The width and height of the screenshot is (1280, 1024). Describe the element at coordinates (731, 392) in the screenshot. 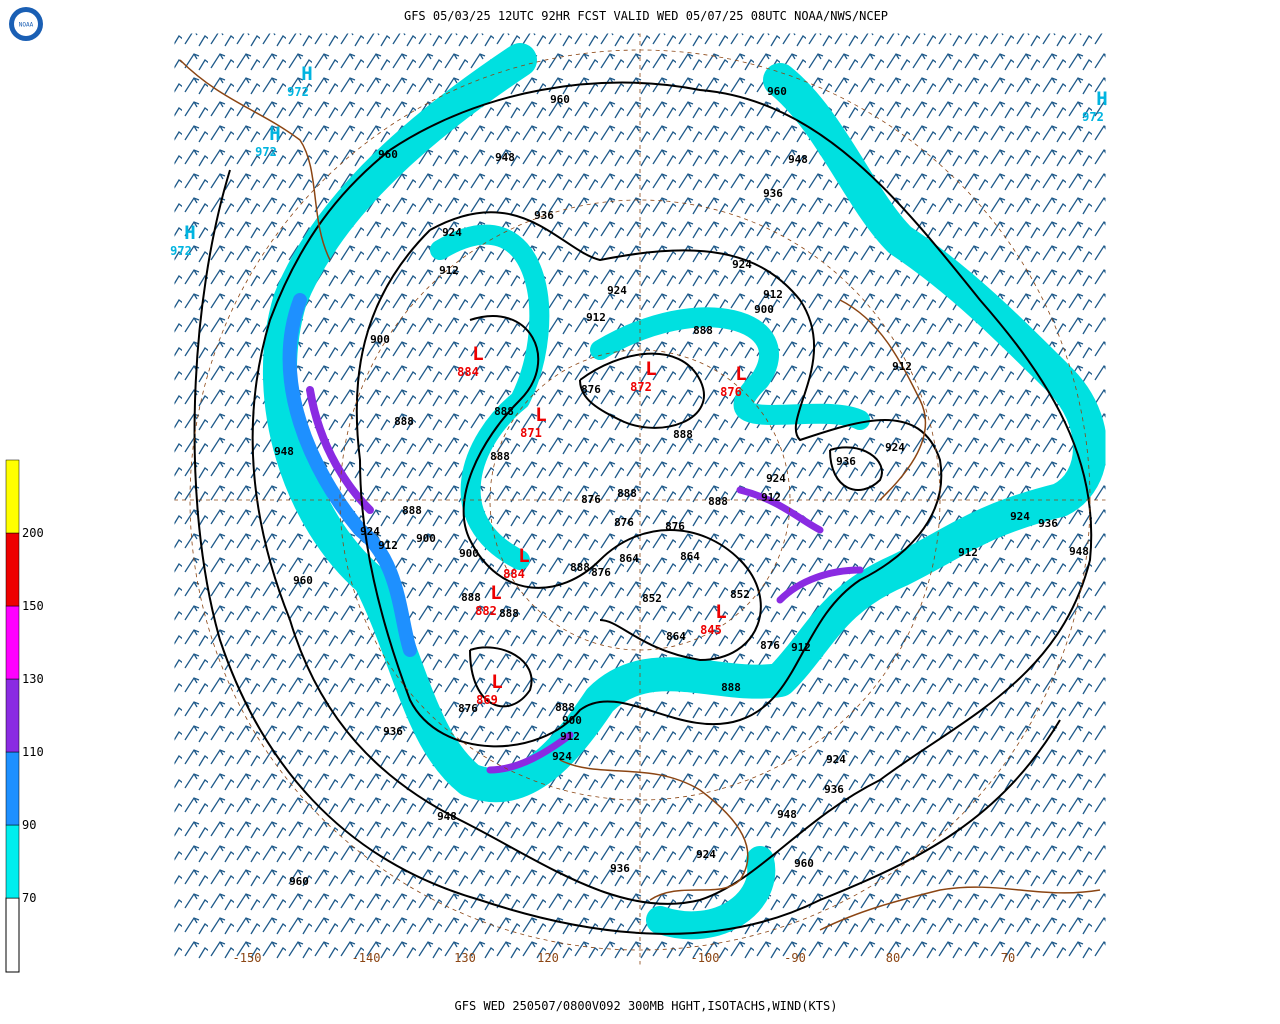

I see `low-value: 876` at that location.